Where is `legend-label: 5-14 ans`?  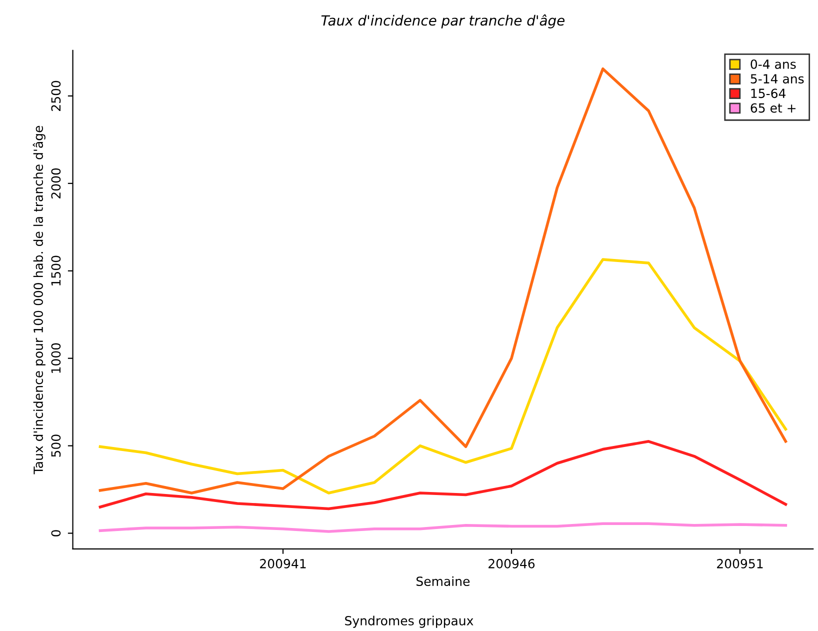
legend-label: 5-14 ans is located at coordinates (777, 79).